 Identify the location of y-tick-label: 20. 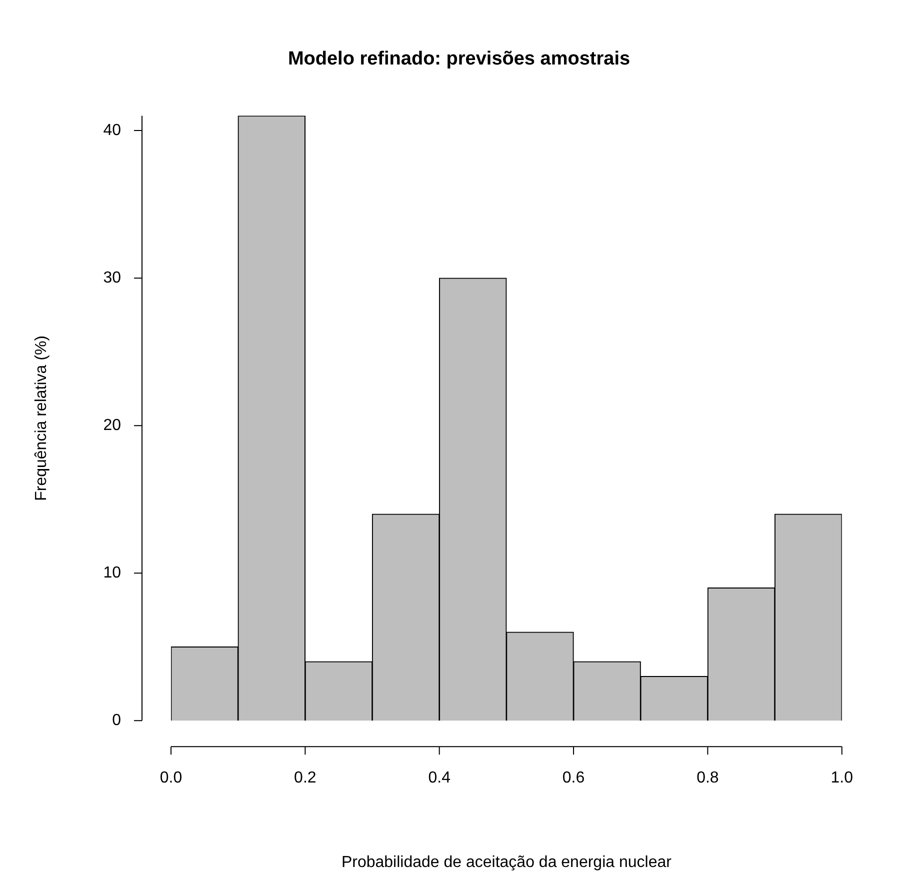
(112, 425).